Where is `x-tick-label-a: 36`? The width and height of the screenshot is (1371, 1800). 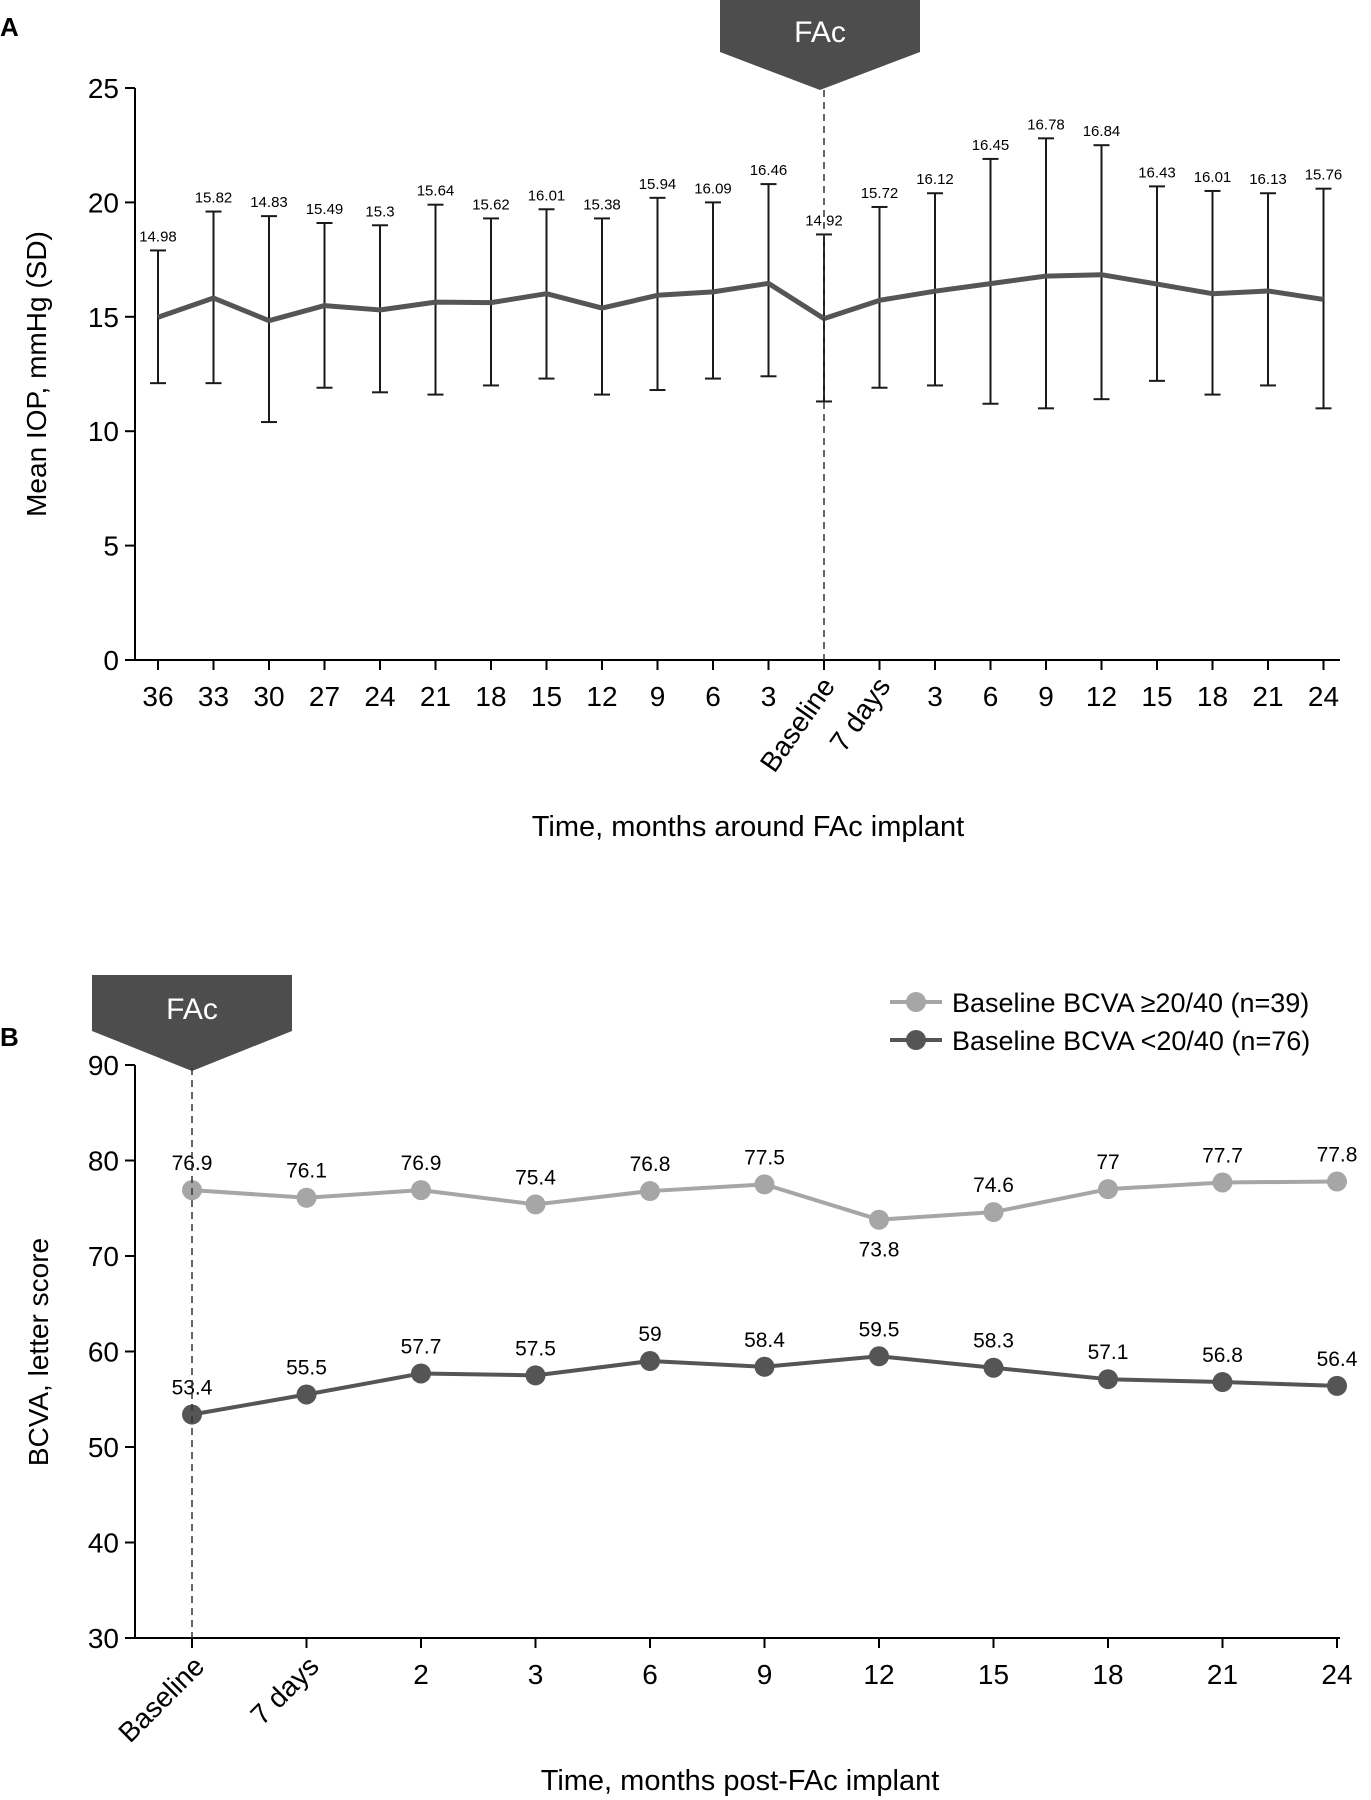 x-tick-label-a: 36 is located at coordinates (157, 696).